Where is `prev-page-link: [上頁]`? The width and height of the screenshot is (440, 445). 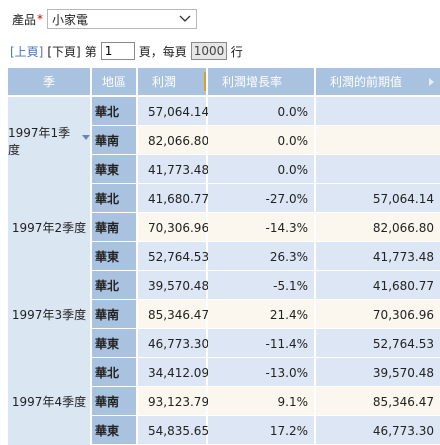 prev-page-link: [上頁] is located at coordinates (27, 51).